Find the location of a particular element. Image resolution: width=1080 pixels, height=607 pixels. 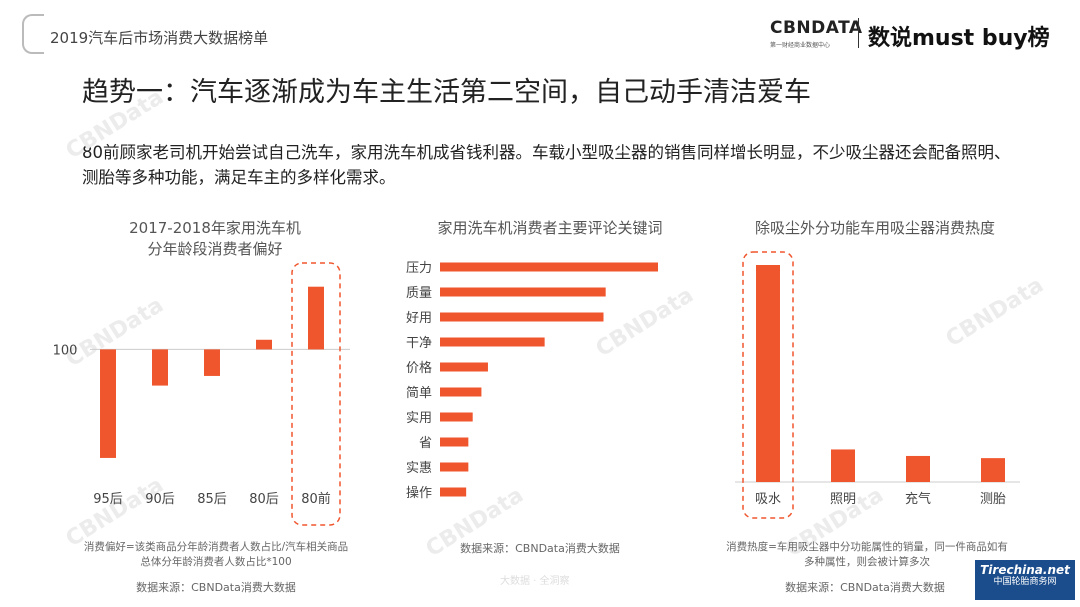

chart1-category-label: 95后 is located at coordinates (108, 499).